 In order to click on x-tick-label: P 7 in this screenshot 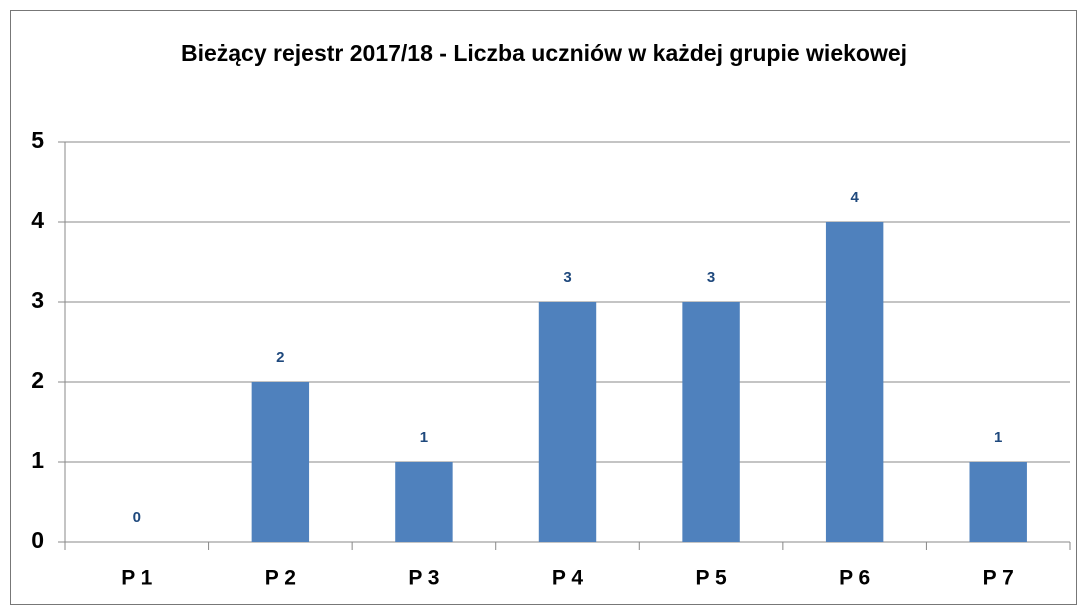, I will do `click(998, 578)`.